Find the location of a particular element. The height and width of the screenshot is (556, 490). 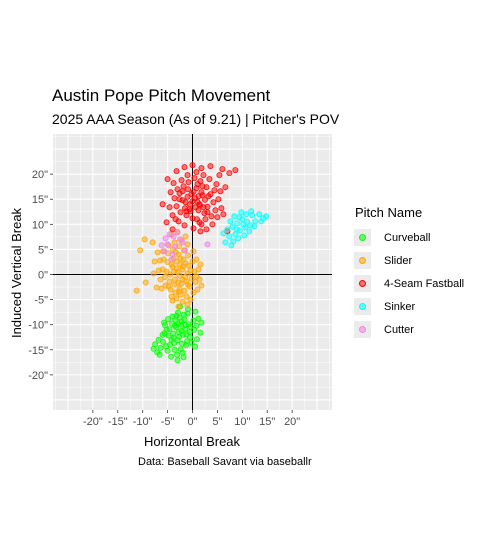

legend-swatch is located at coordinates (362, 260).